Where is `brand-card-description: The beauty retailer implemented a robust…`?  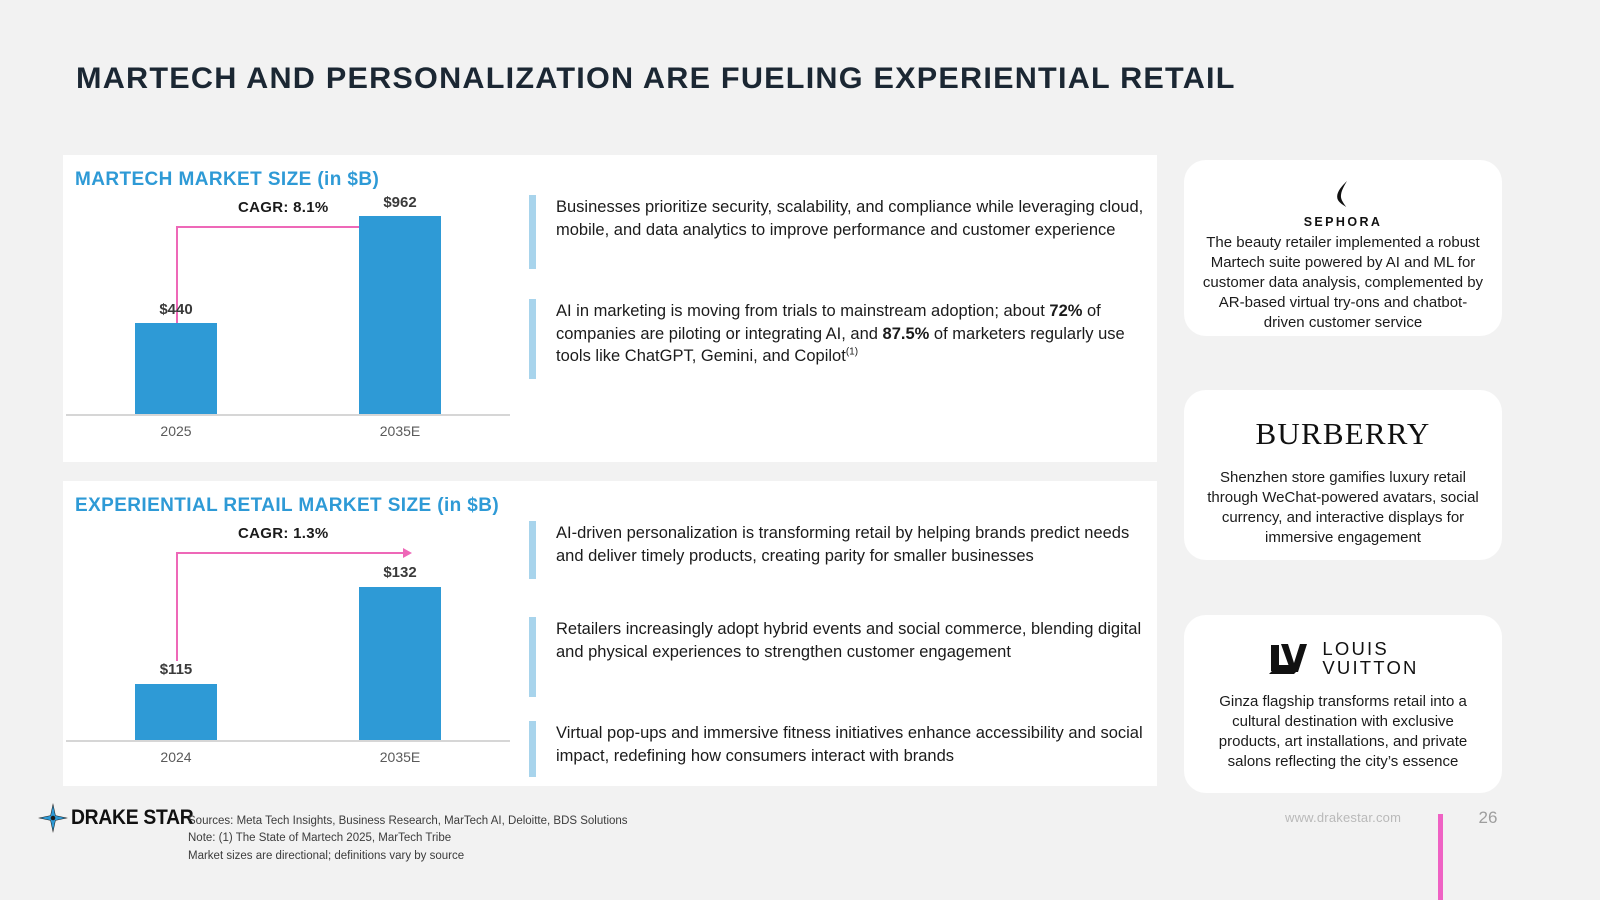
brand-card-description: The beauty retailer implemented a robust… is located at coordinates (1343, 282).